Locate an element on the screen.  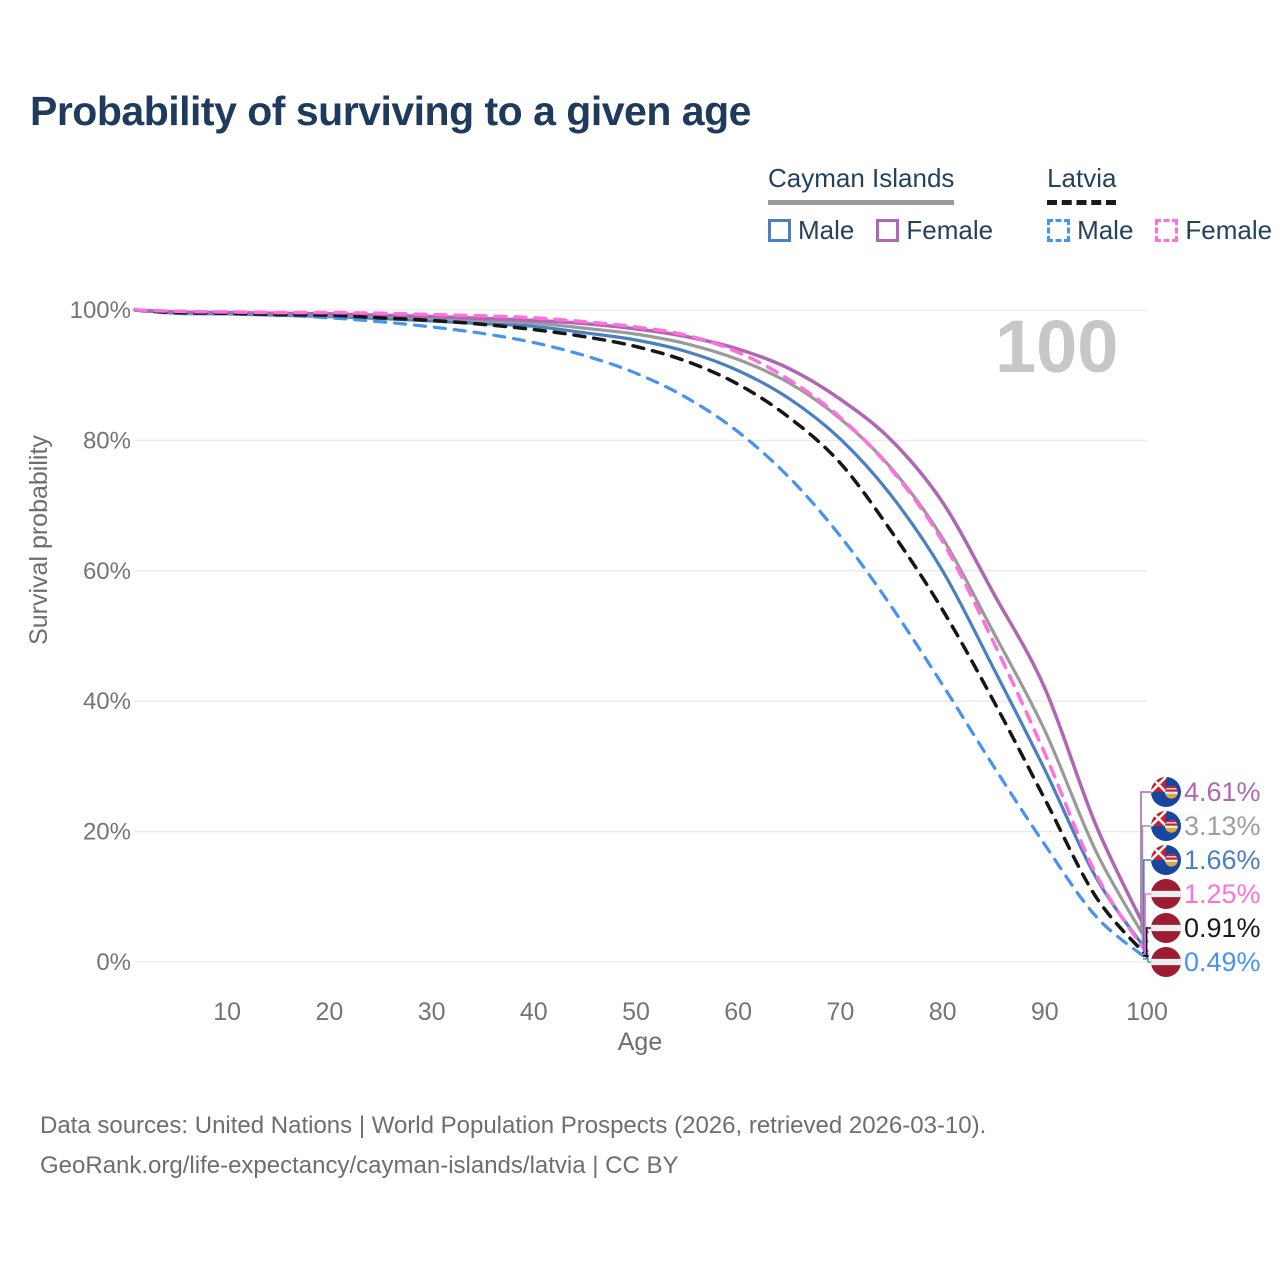
x-tick-label-20: 20 is located at coordinates (329, 1012).